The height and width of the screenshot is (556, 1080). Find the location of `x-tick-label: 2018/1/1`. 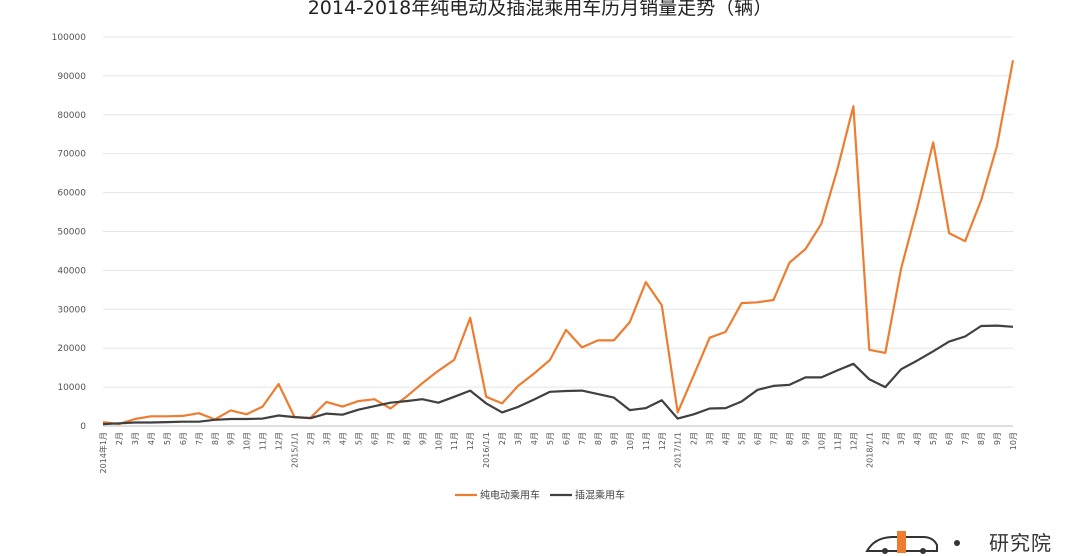

x-tick-label: 2018/1/1 is located at coordinates (869, 450).